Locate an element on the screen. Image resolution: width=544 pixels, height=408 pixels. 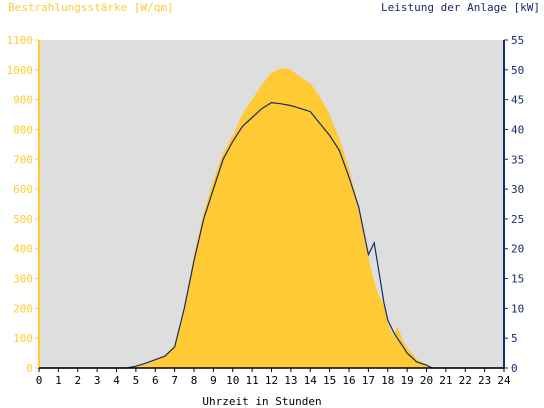
left-tick-label: 0 is located at coordinates (29, 368).